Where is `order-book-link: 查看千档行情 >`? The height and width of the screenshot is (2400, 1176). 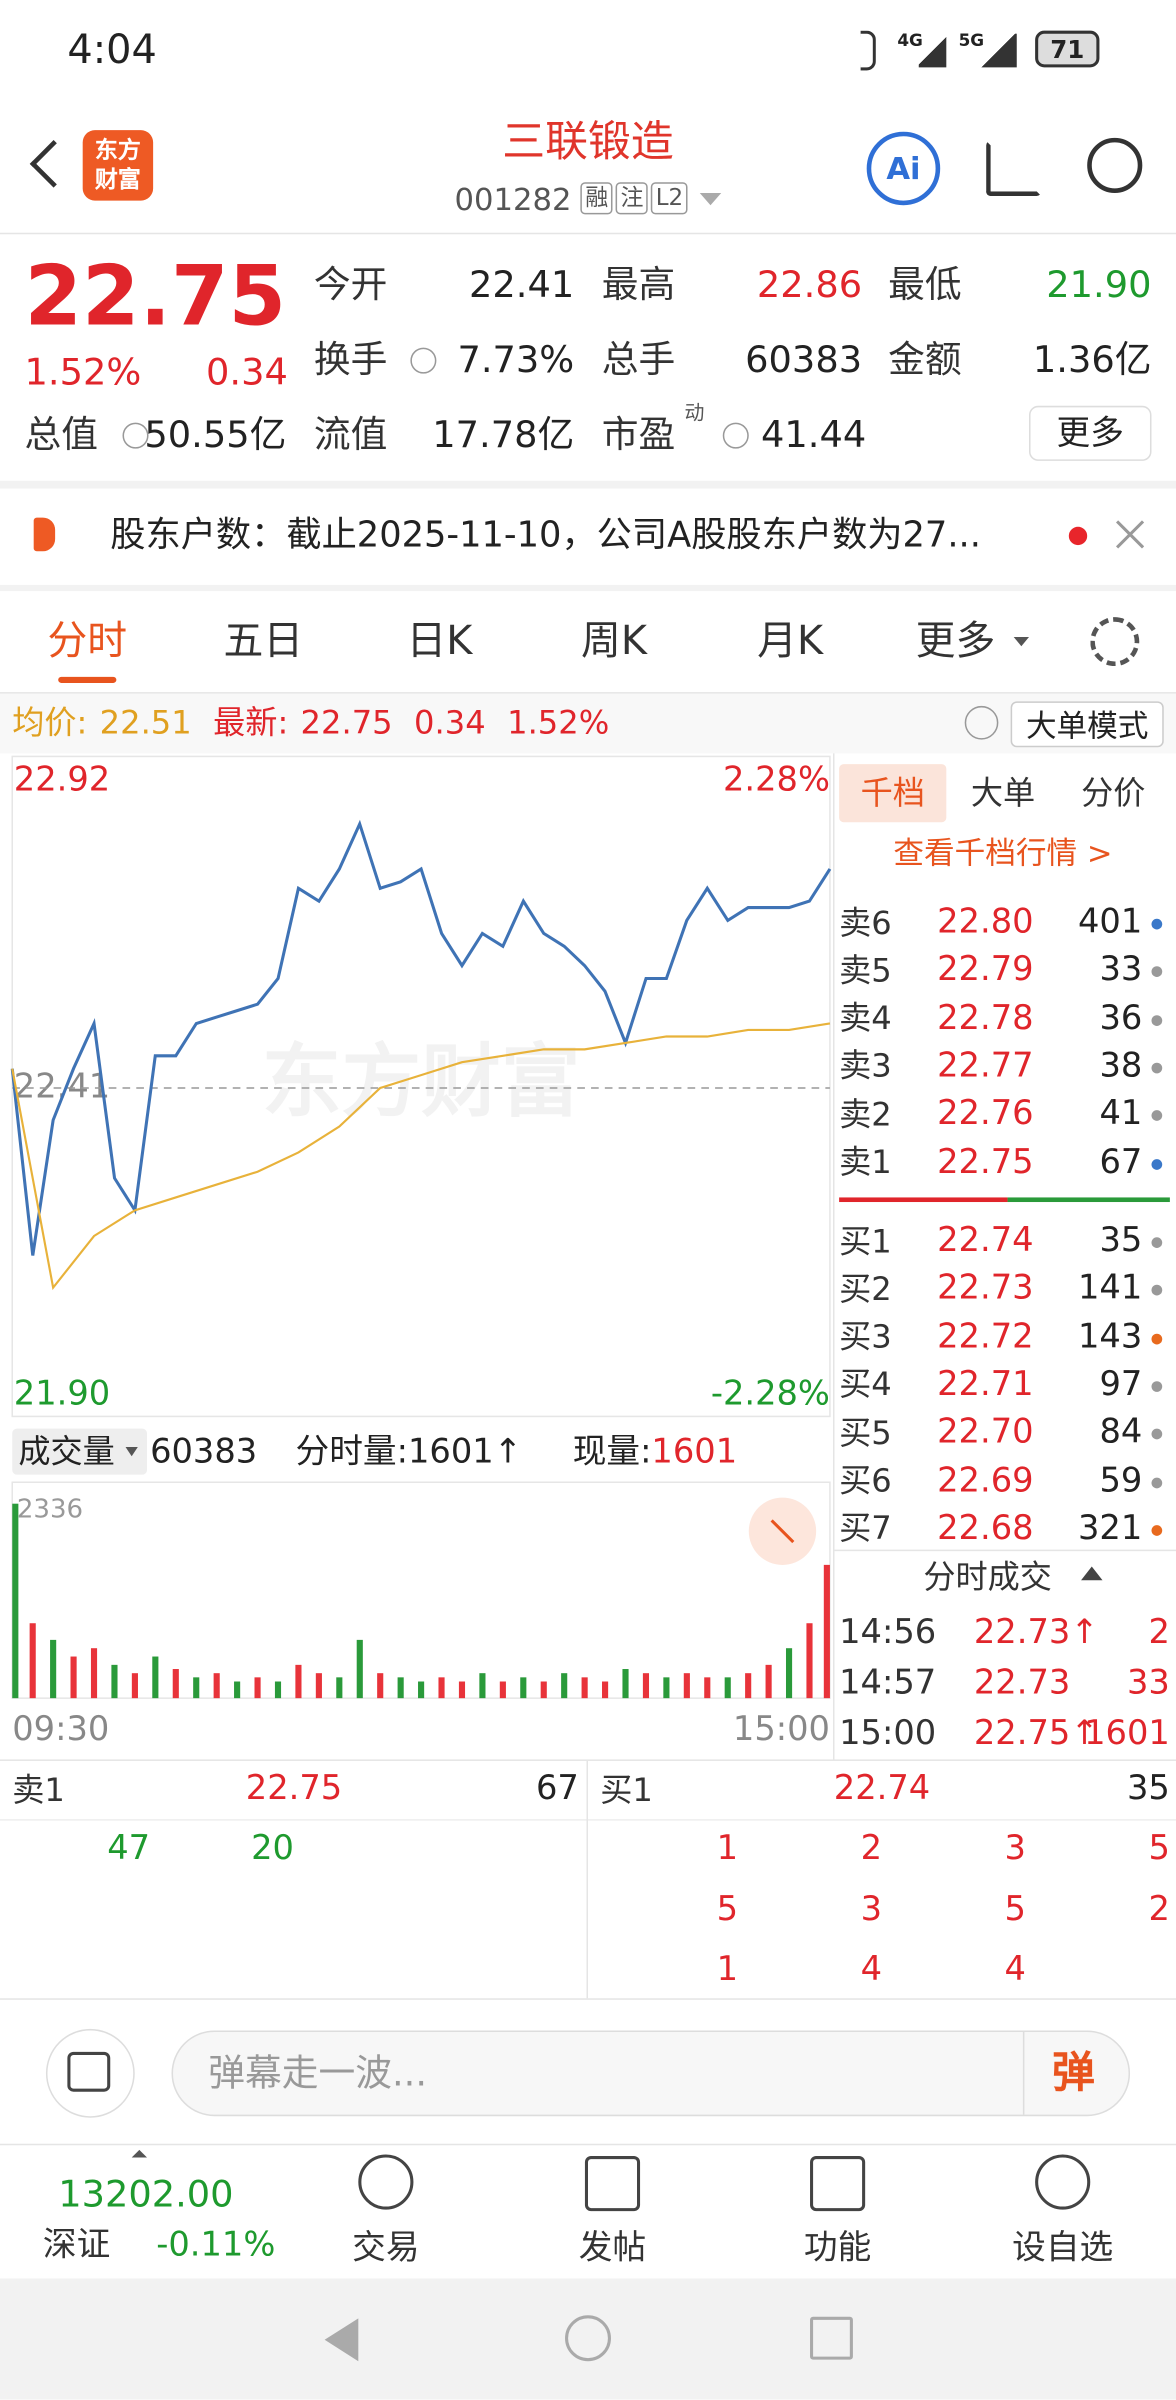
order-book-link: 查看千档行情 > is located at coordinates (1003, 853).